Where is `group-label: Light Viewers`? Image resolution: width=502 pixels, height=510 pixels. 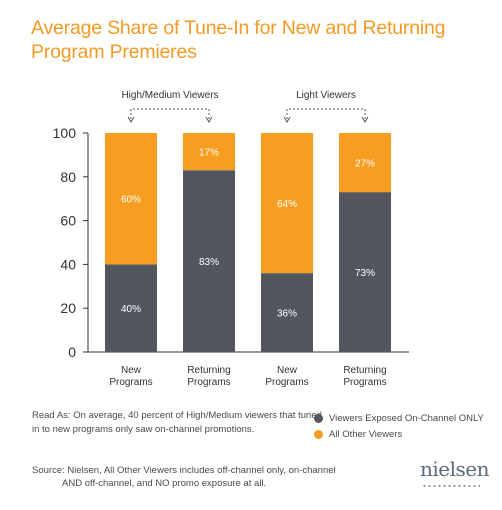 group-label: Light Viewers is located at coordinates (326, 95).